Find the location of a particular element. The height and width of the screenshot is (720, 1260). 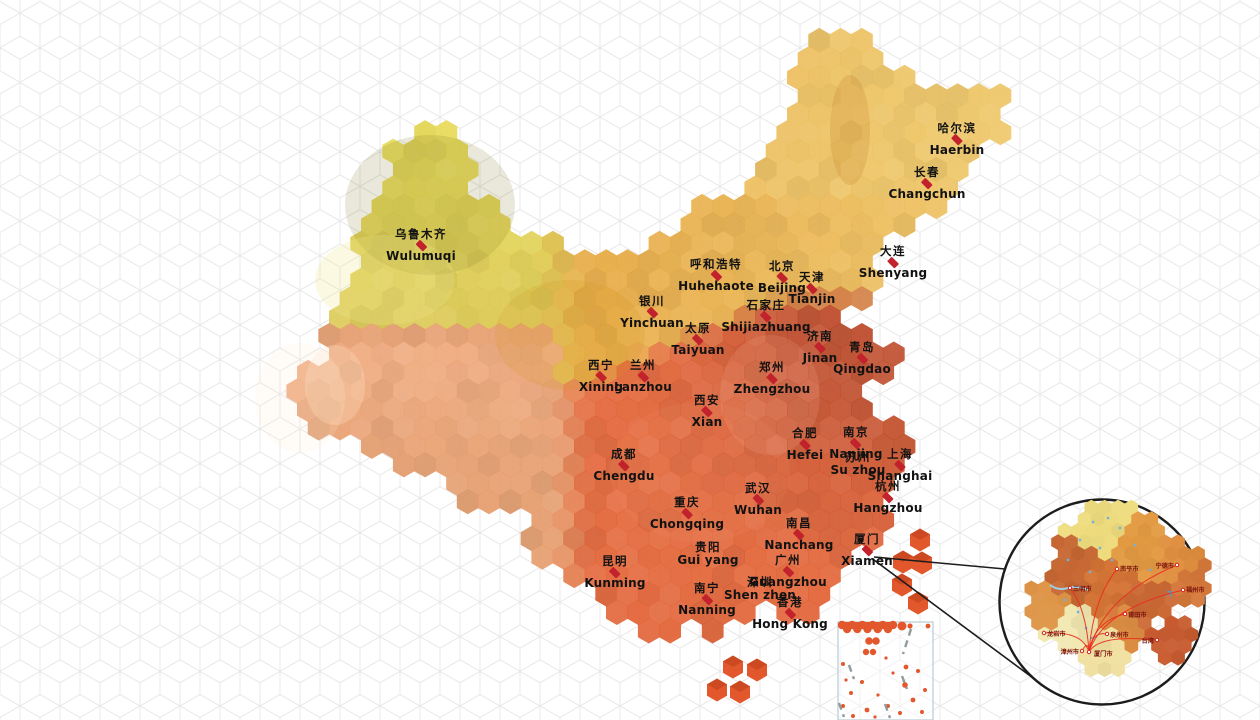

inset-city-label: 台湾 is located at coordinates (1148, 641).